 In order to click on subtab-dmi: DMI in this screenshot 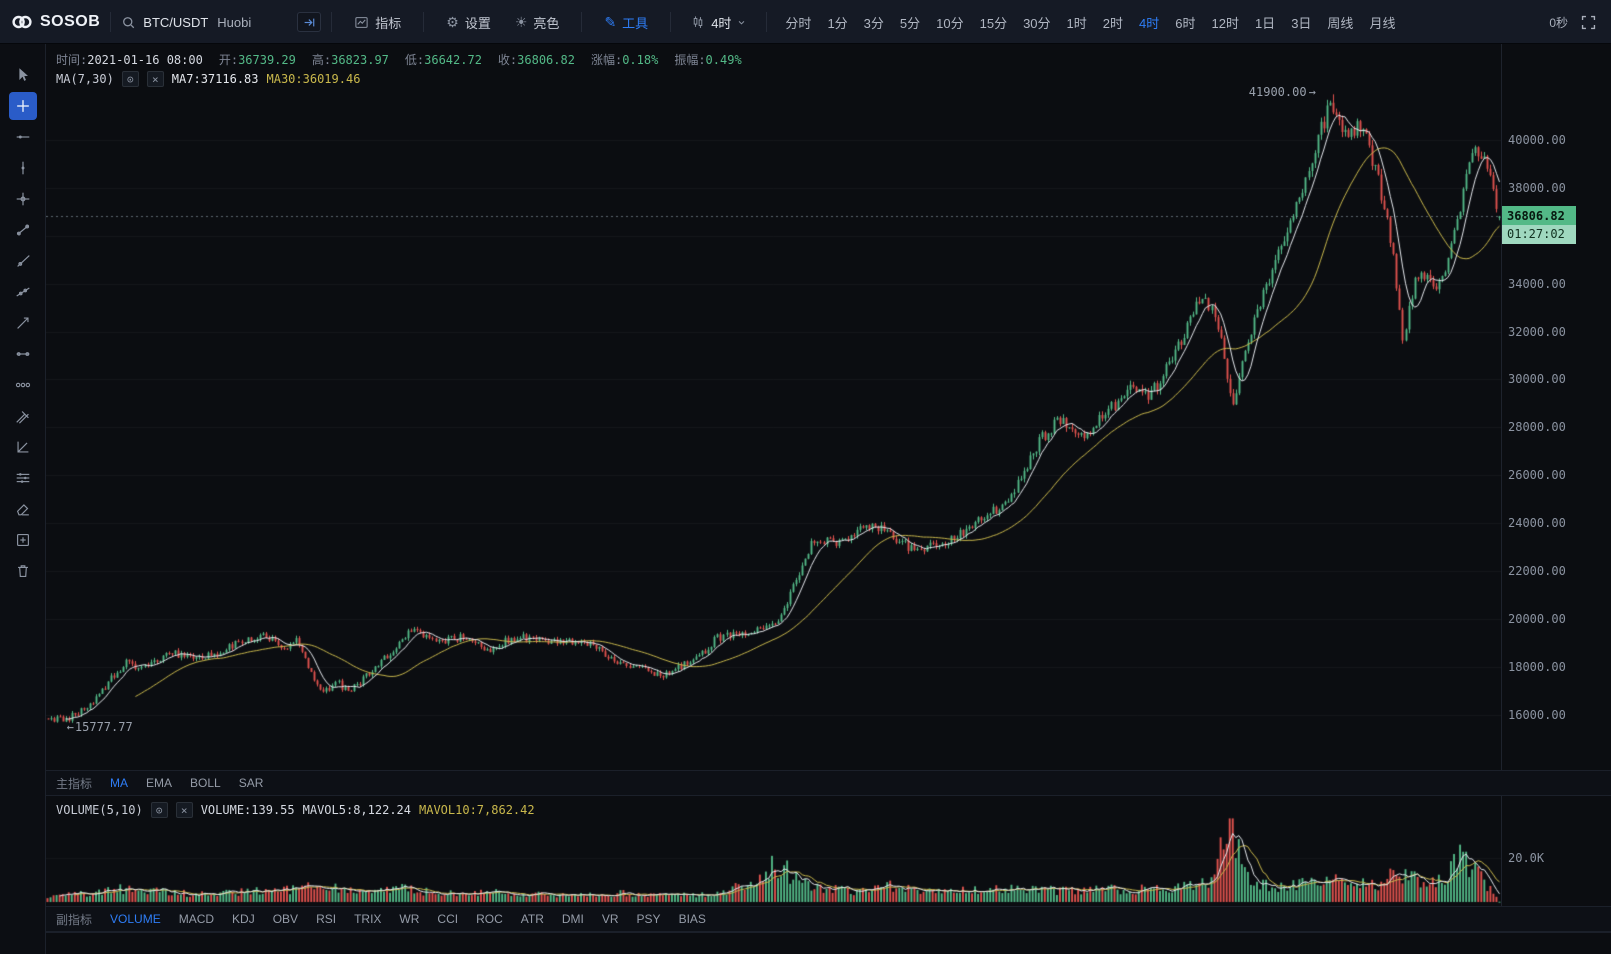, I will do `click(572, 919)`.